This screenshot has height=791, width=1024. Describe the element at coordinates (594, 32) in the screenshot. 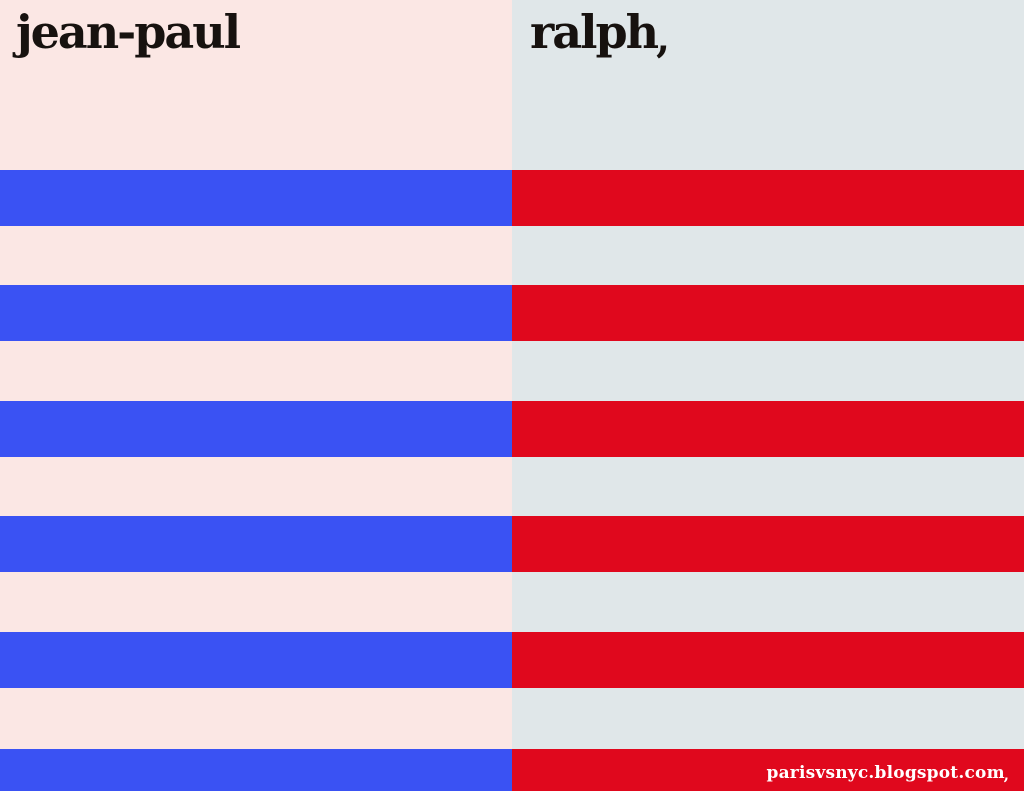

I see `right-title-text: ralph` at that location.